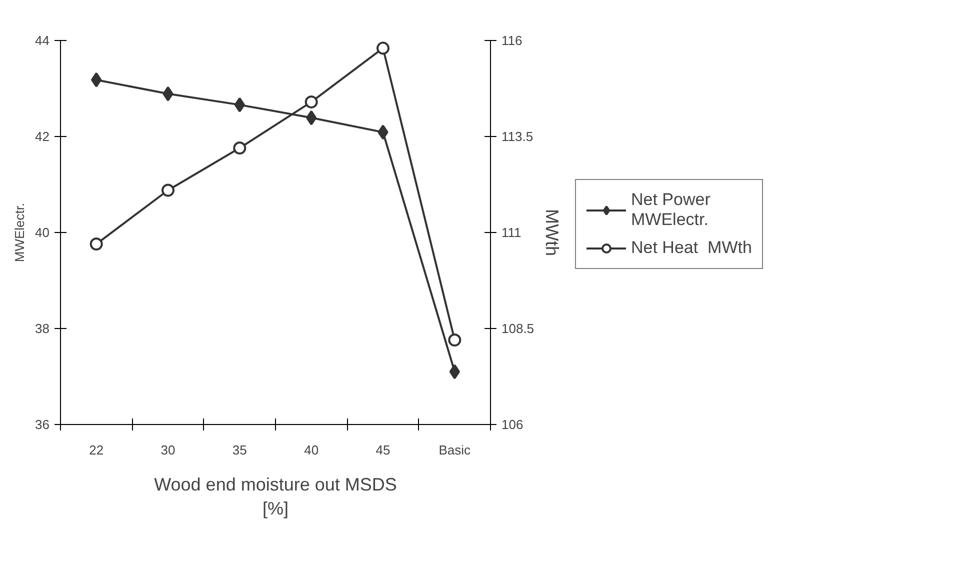 This screenshot has height=584, width=973. Describe the element at coordinates (513, 424) in the screenshot. I see `y2-tick-label: 106` at that location.